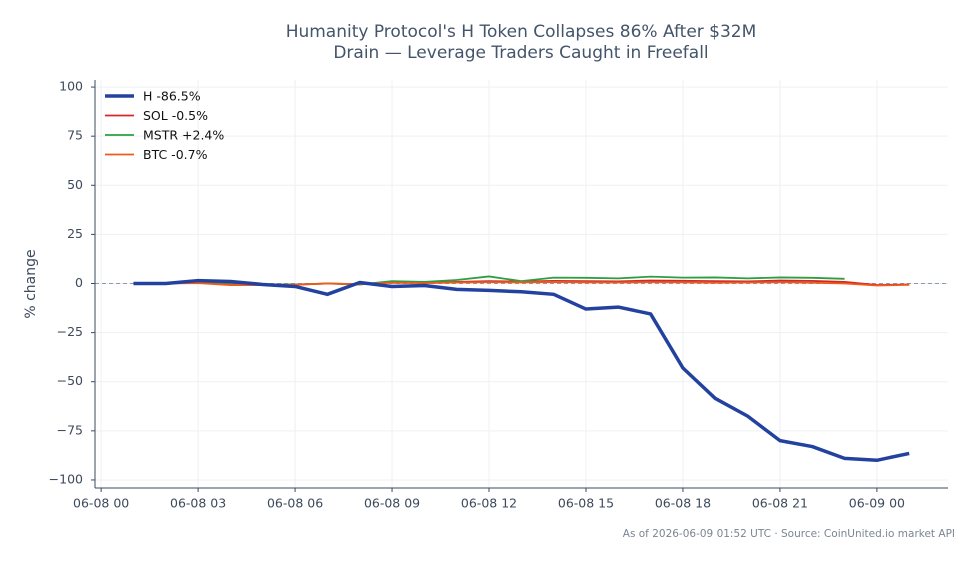 Image resolution: width=980 pixels, height=564 pixels. What do you see at coordinates (70, 331) in the screenshot?
I see `y-tick-label: −25` at bounding box center [70, 331].